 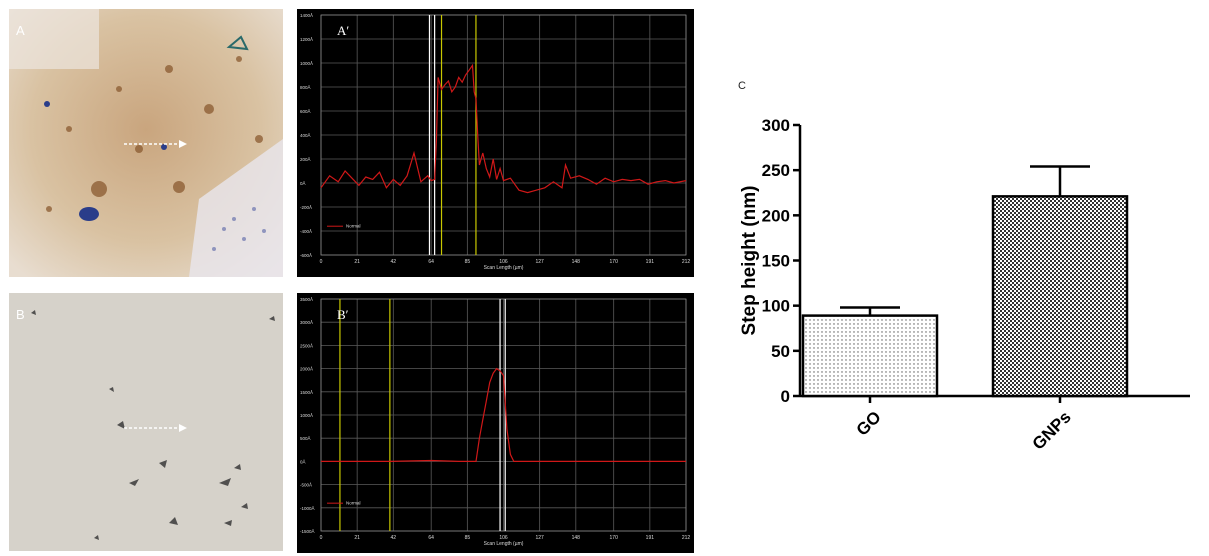 What do you see at coordinates (776, 306) in the screenshot?
I see `y-tick-label: 100` at bounding box center [776, 306].